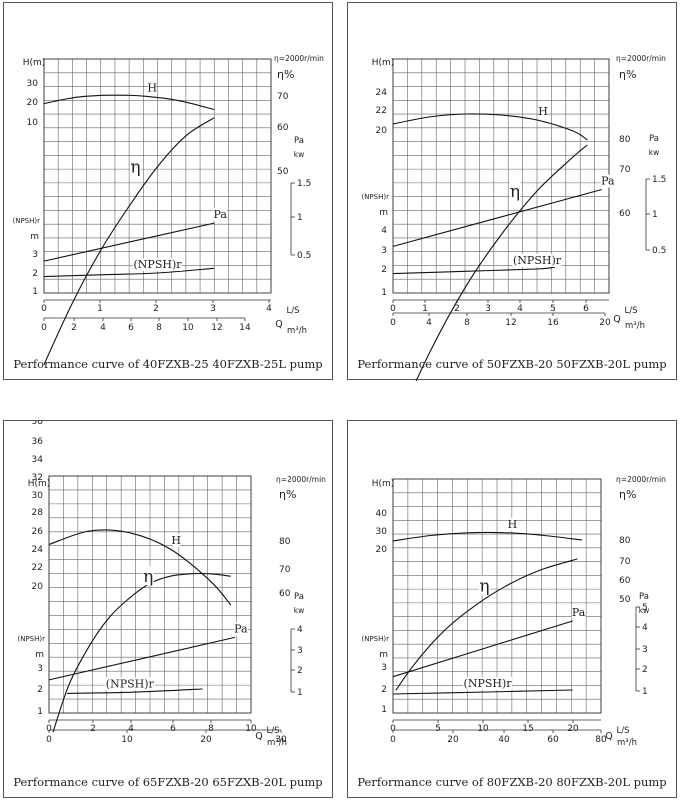  What do you see at coordinates (283, 172) in the screenshot?
I see `efficiency-tick-label: 50` at bounding box center [283, 172].